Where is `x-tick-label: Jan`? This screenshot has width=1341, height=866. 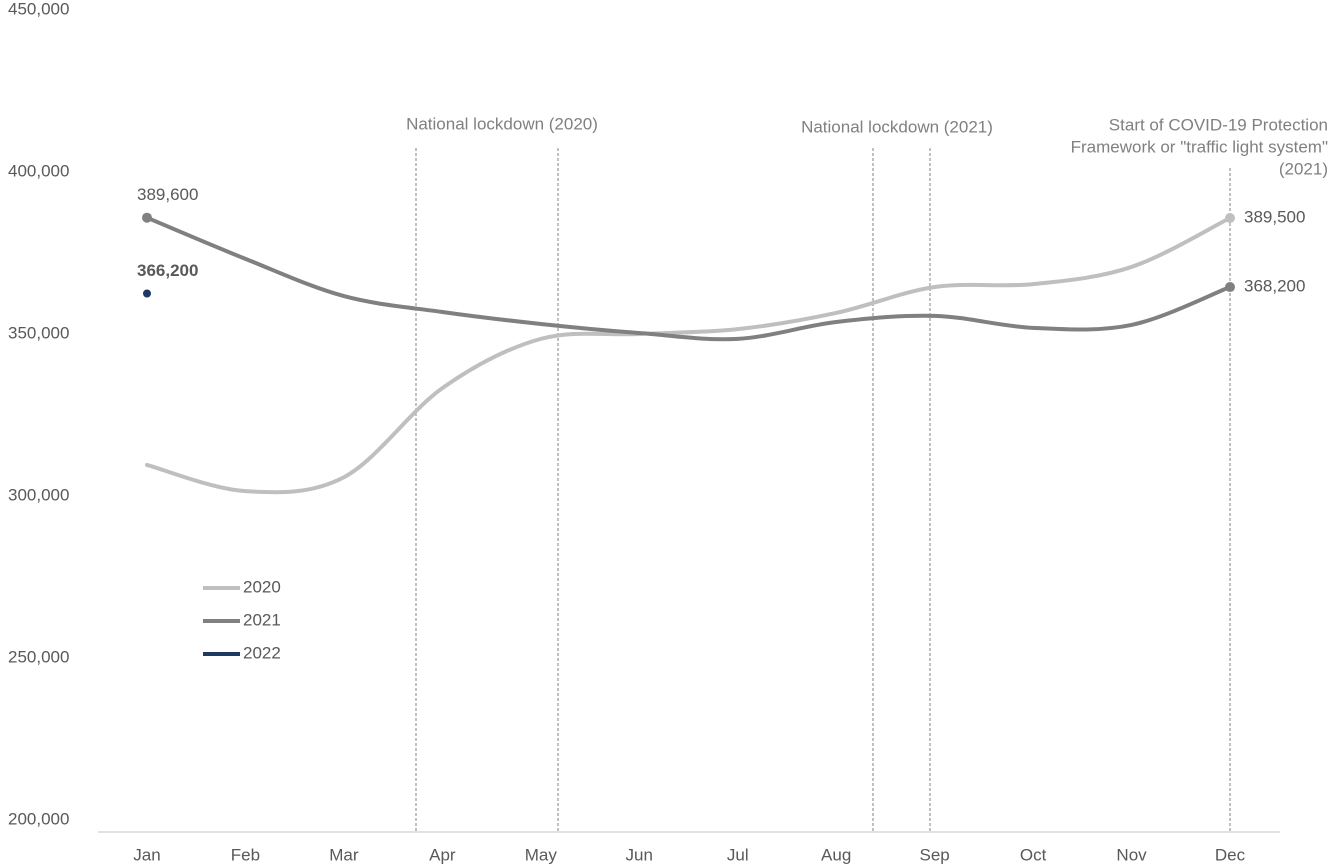
x-tick-label: Jan is located at coordinates (146, 854).